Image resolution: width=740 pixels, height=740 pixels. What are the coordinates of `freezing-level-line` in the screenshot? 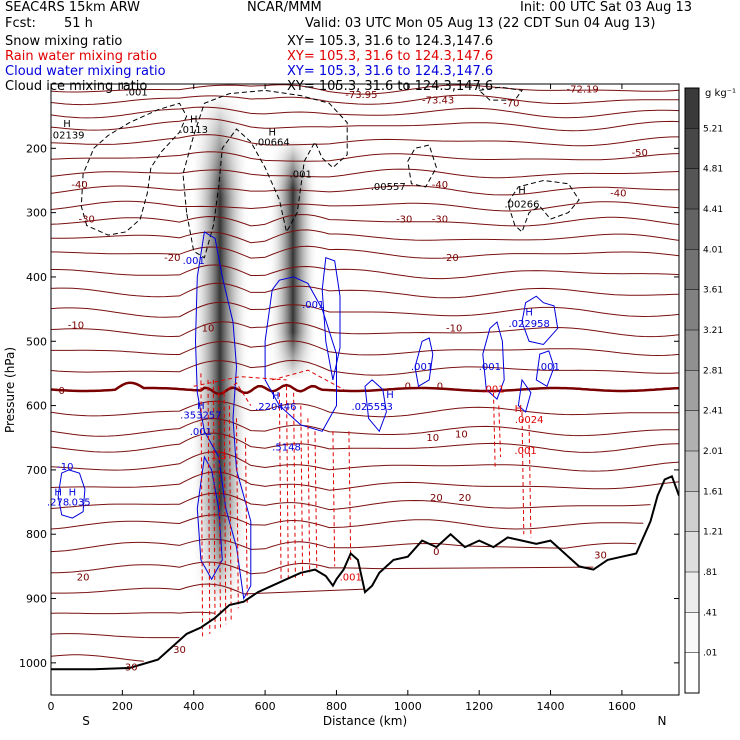 It's located at (365, 388).